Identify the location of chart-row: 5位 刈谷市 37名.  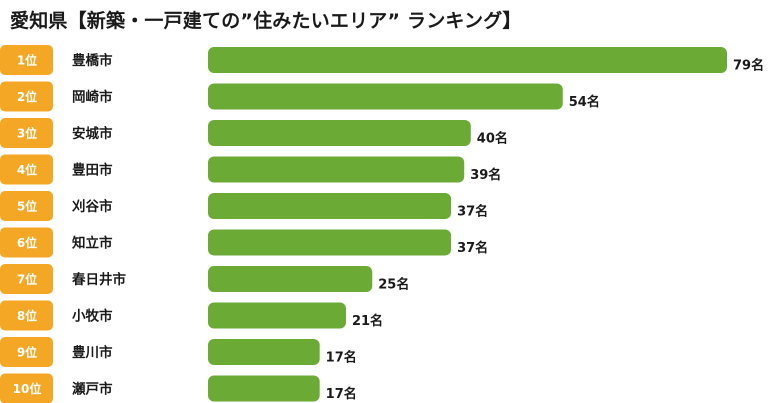
(244, 206).